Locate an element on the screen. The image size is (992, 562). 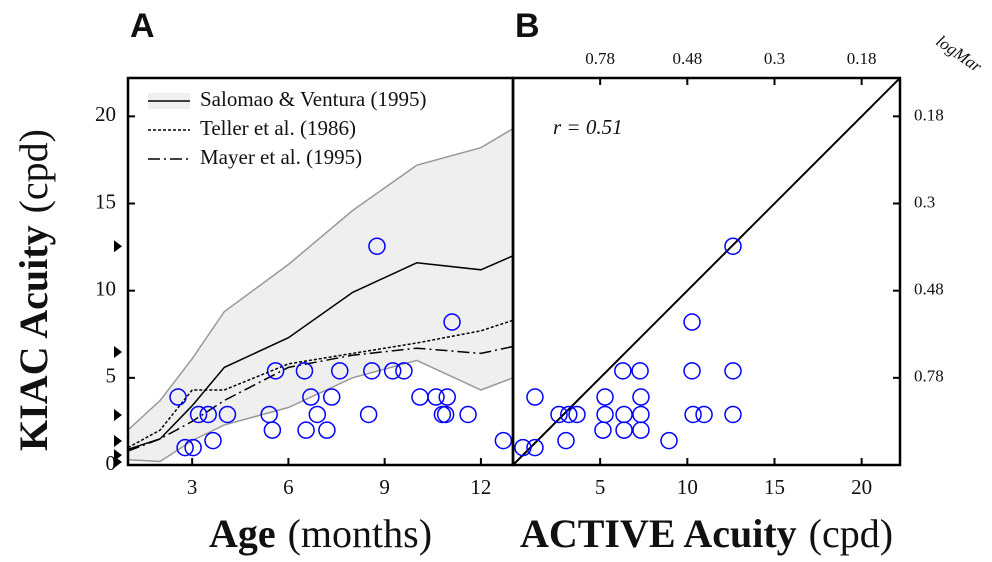
axis-label: KIAC Acuity (cpd) is located at coordinates (33, 290).